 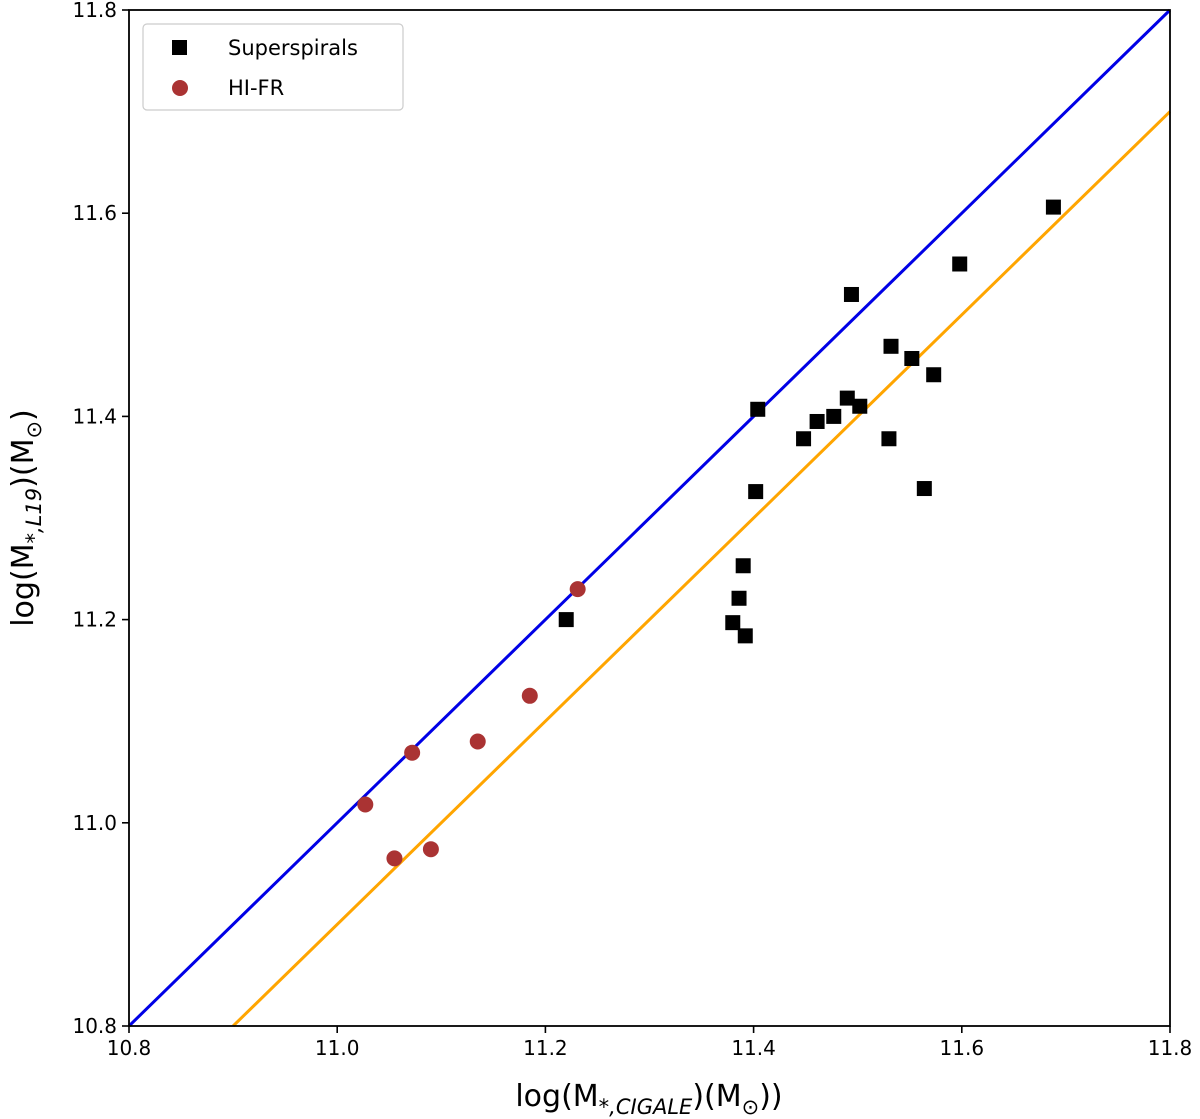 What do you see at coordinates (545, 1048) in the screenshot?
I see `x-tick-label-2: 11.2` at bounding box center [545, 1048].